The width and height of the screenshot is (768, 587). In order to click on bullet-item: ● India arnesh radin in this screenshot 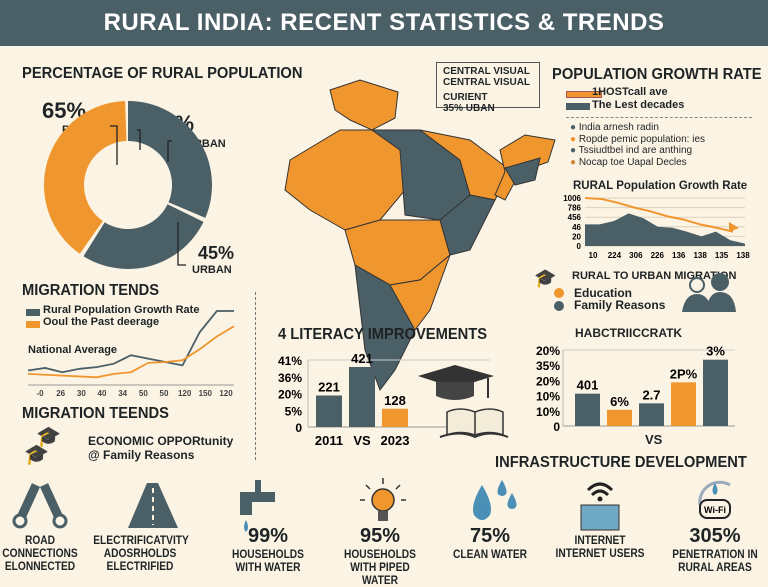, I will do `click(614, 127)`.